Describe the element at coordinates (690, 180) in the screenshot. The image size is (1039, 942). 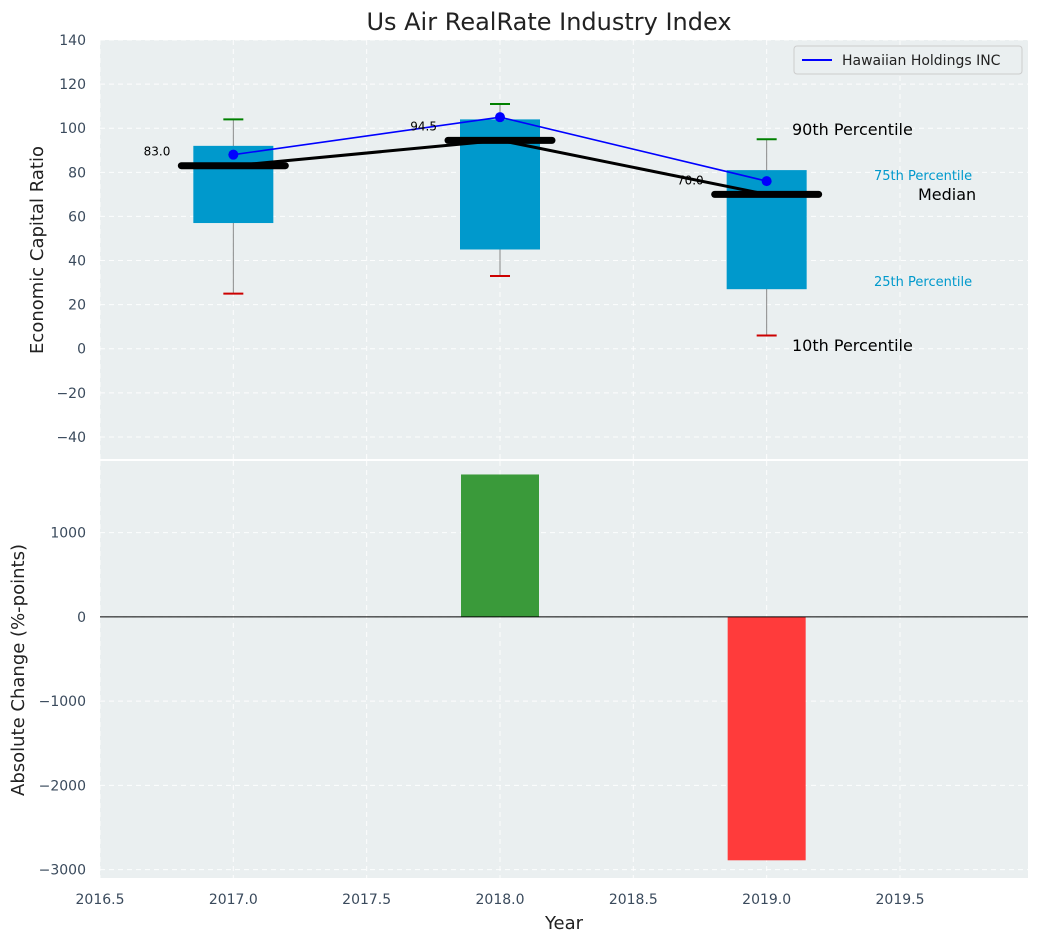
I see `median-value-label-2019: 70.0` at that location.